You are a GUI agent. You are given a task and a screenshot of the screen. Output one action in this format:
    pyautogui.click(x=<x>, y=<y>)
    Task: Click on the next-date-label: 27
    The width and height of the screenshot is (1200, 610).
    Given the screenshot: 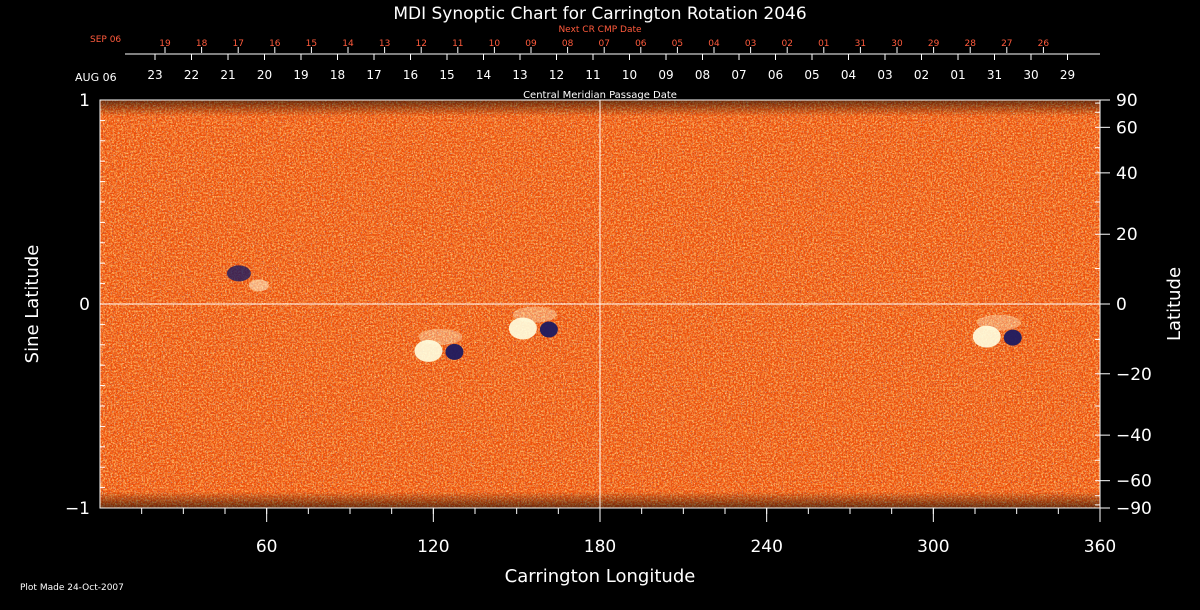 What is the action you would take?
    pyautogui.click(x=1006, y=44)
    